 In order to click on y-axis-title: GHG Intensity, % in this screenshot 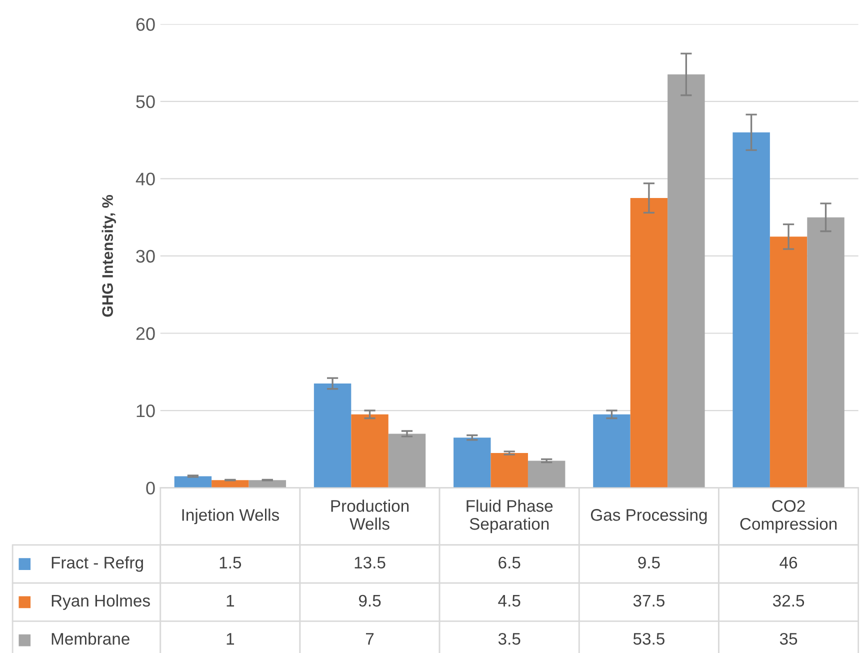, I will do `click(109, 255)`.